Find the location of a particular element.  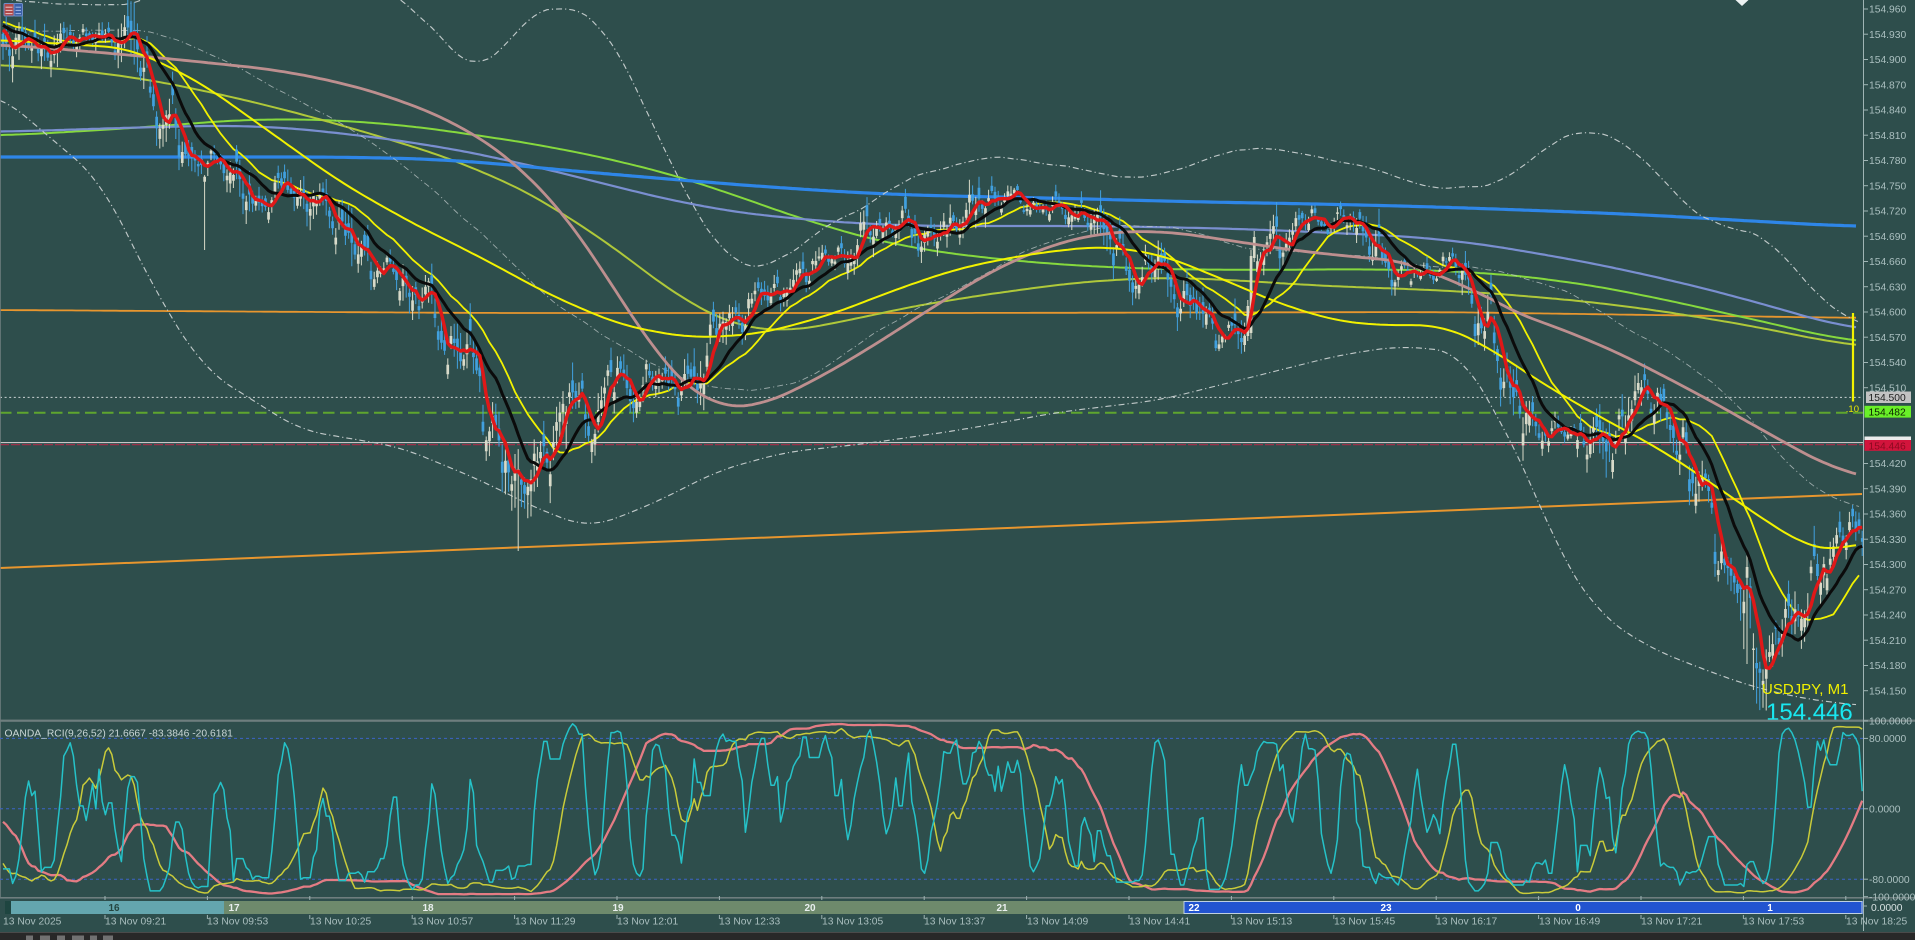

svg-text: 154.420 is located at coordinates (1887, 464).